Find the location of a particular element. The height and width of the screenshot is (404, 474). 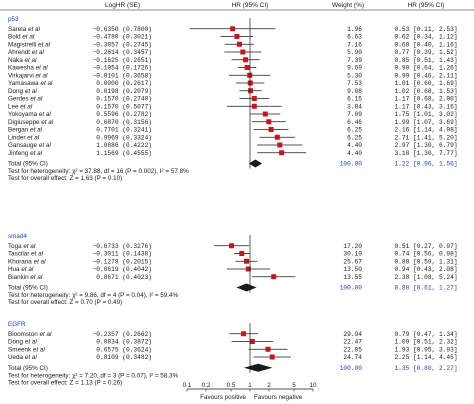

study-hr-ci: 1.01 [0.60, 1.69] is located at coordinates (425, 83).